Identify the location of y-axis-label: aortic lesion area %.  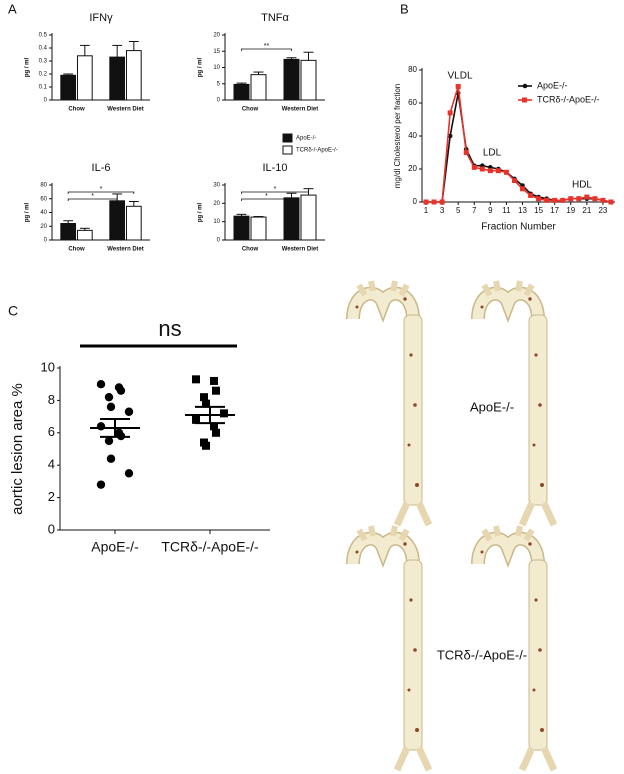
(17, 449).